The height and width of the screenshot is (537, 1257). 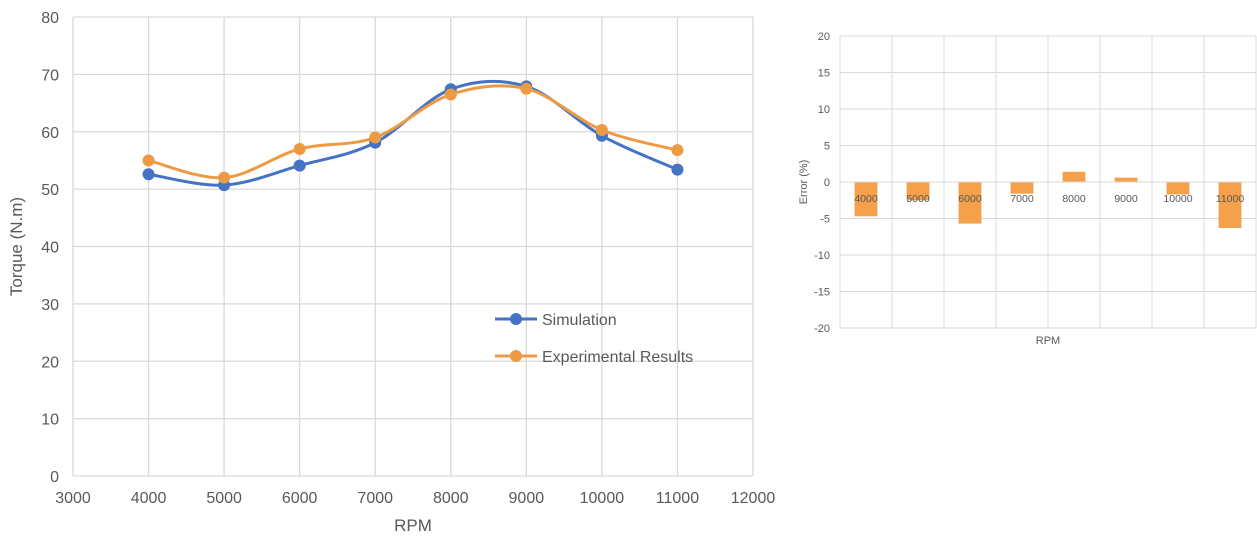 I want to click on x-tick-label: 8000, so click(x=451, y=498).